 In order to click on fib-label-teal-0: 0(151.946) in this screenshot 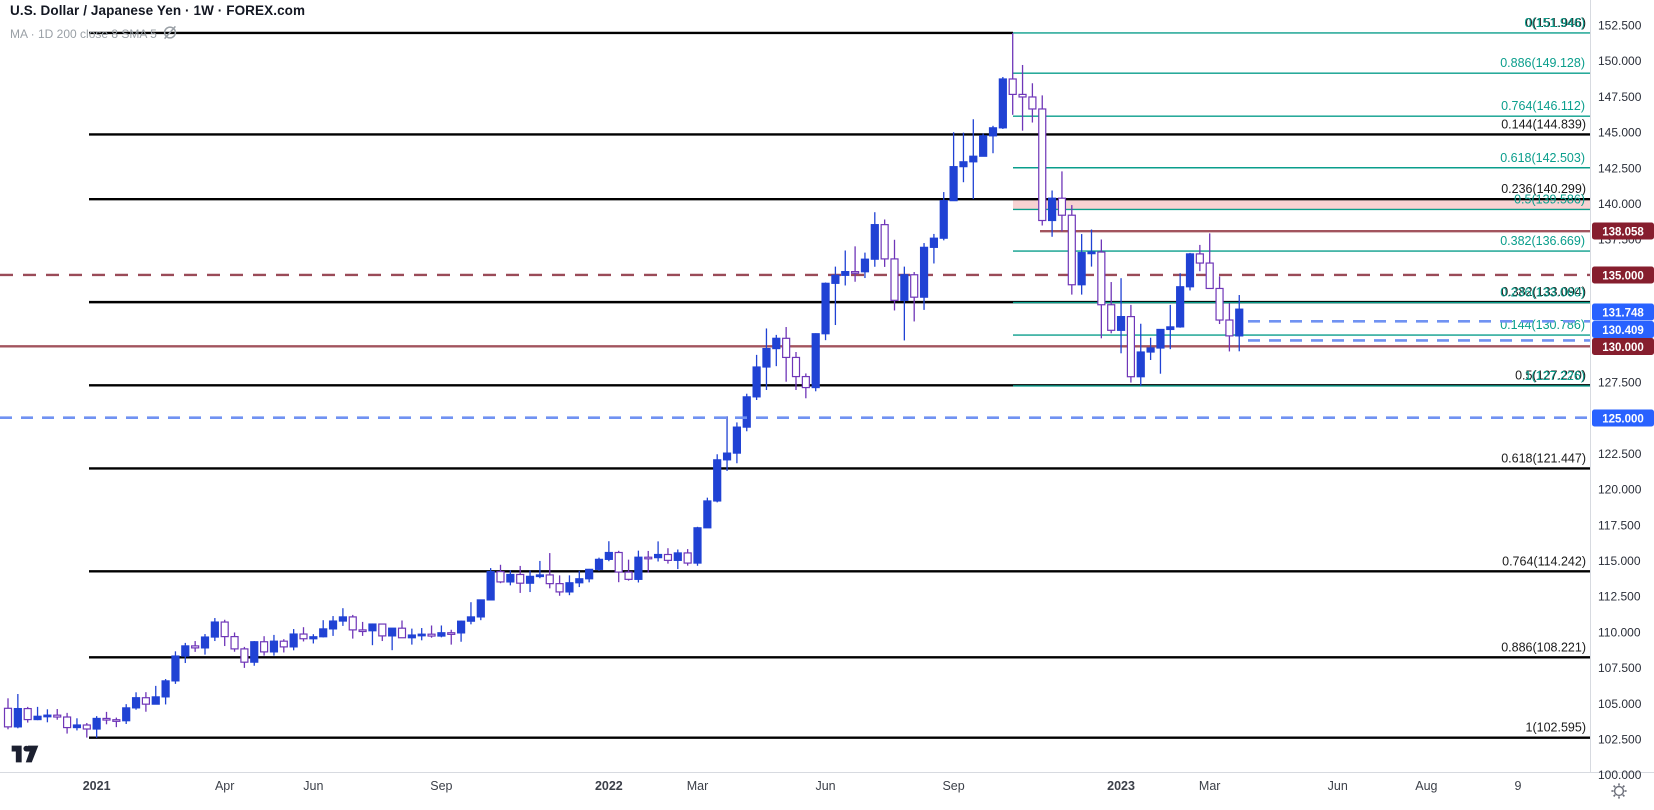, I will do `click(1555, 23)`.